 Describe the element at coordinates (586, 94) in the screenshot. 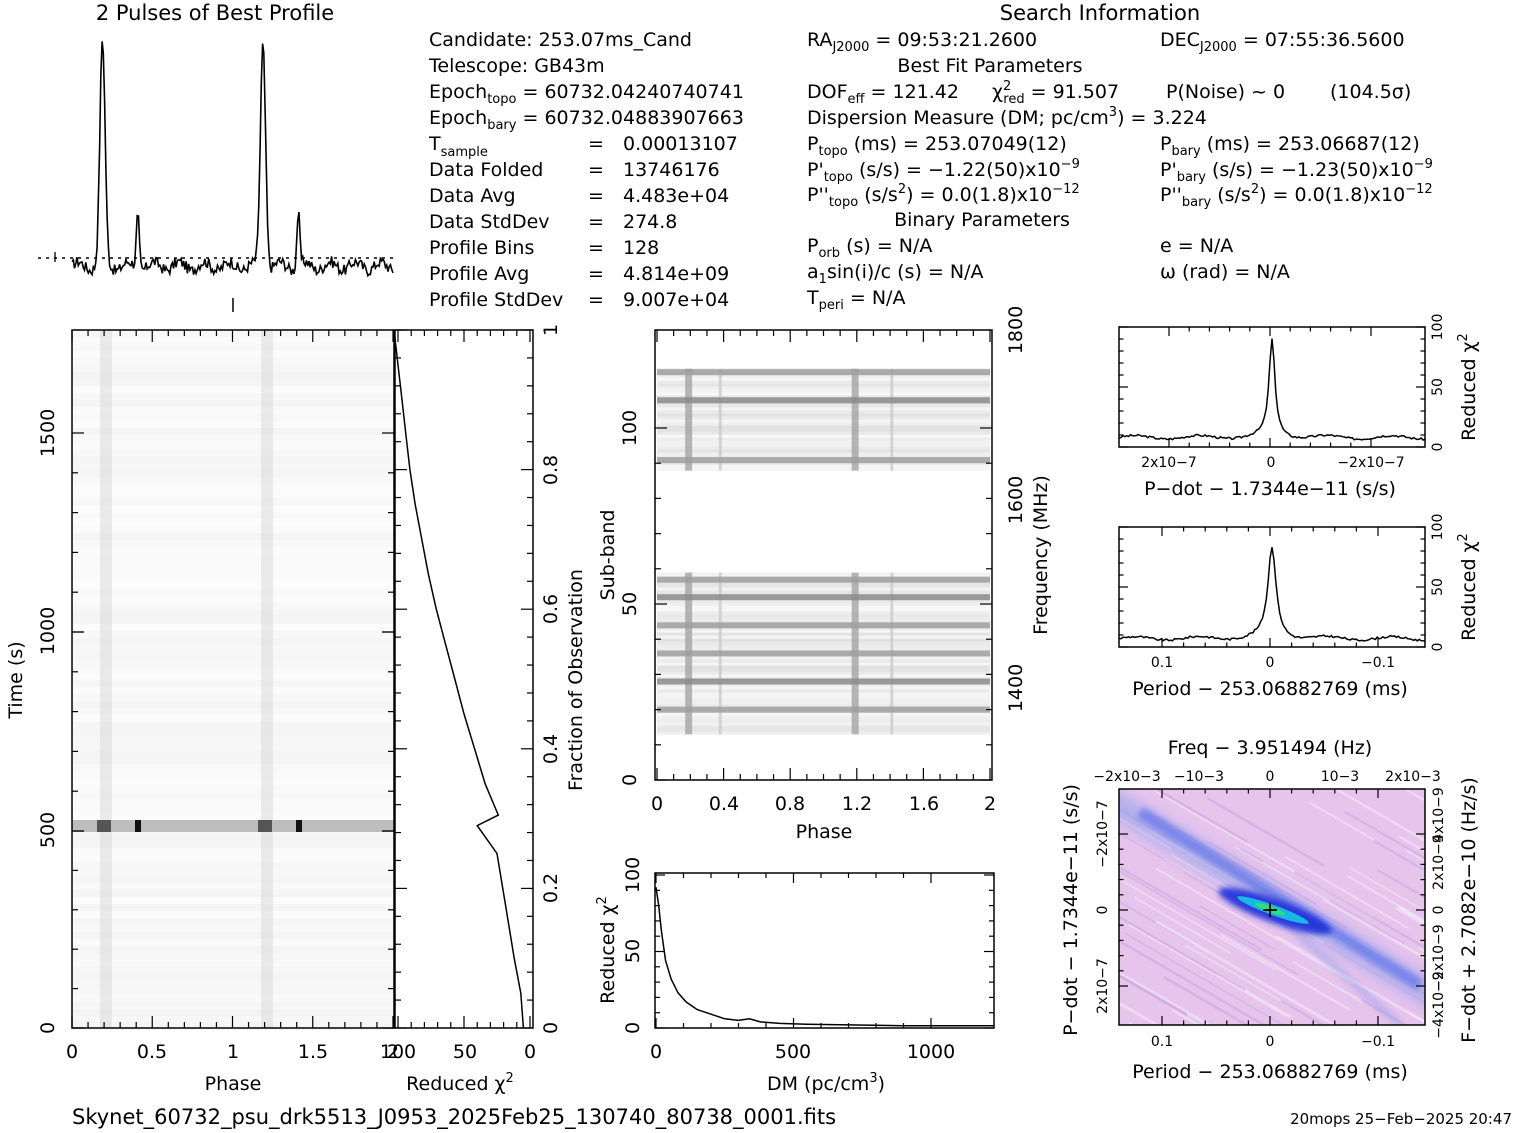

I see `epoch-topo-text: Epochtopo = 60732.04240740741` at that location.